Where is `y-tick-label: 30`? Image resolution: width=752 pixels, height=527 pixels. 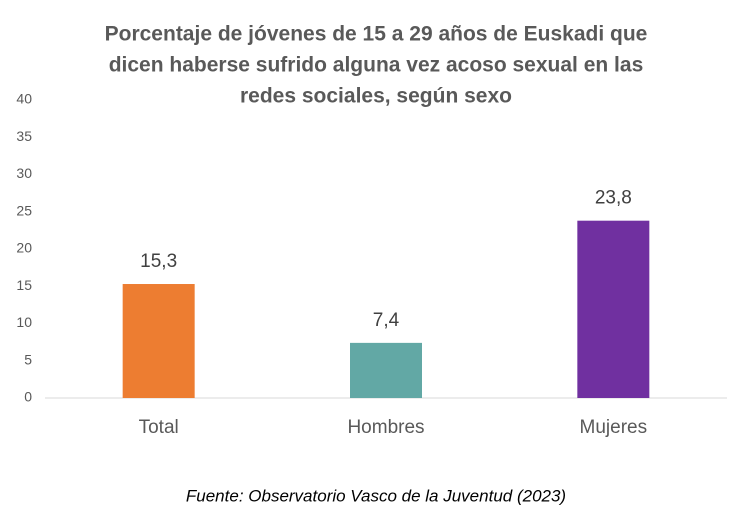
y-tick-label: 30 is located at coordinates (24, 173).